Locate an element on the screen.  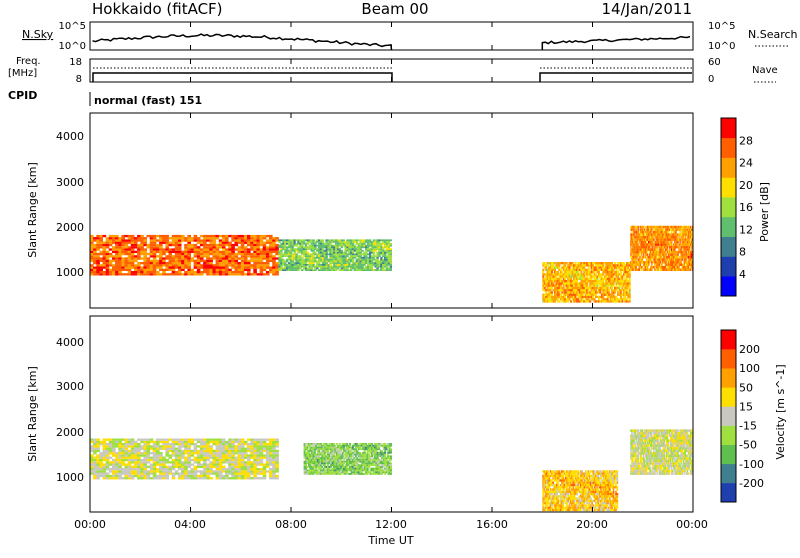
power-colorbar-swatch is located at coordinates (728, 207).